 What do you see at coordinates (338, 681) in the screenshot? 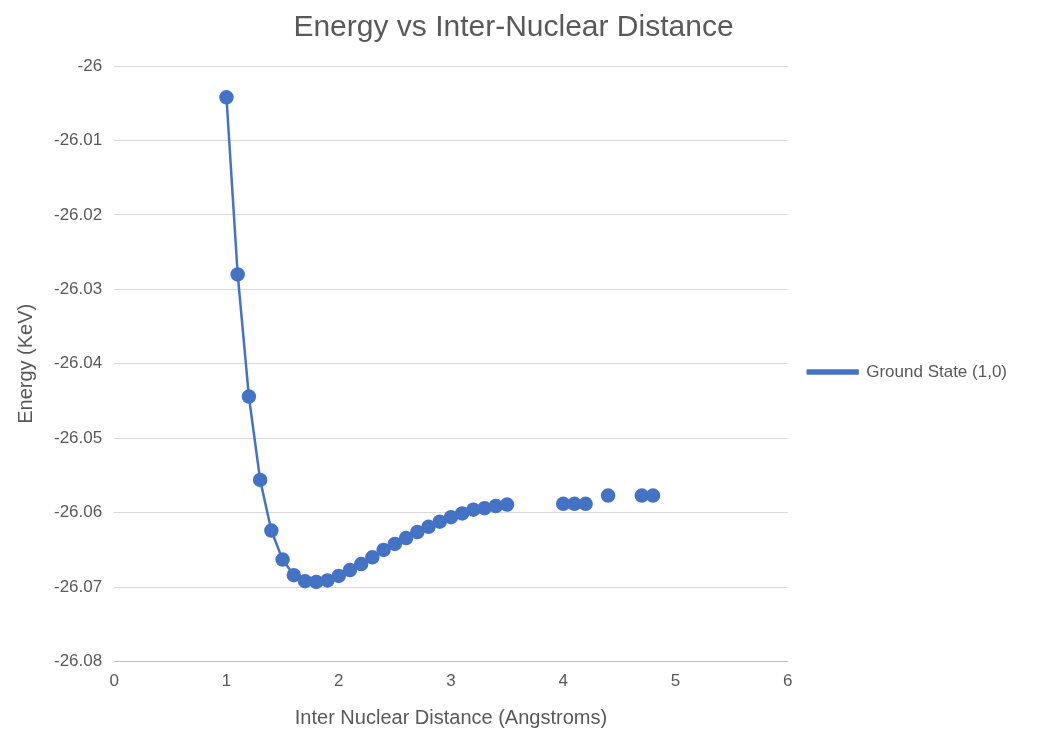
I see `x-tick-label: 2` at bounding box center [338, 681].